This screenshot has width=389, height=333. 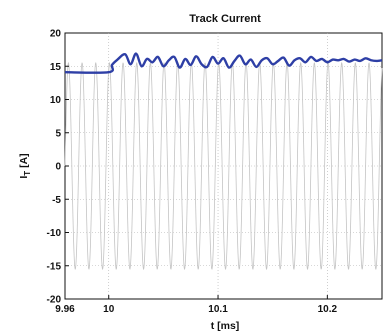 What do you see at coordinates (225, 326) in the screenshot?
I see `x-axis-label: t [ms]` at bounding box center [225, 326].